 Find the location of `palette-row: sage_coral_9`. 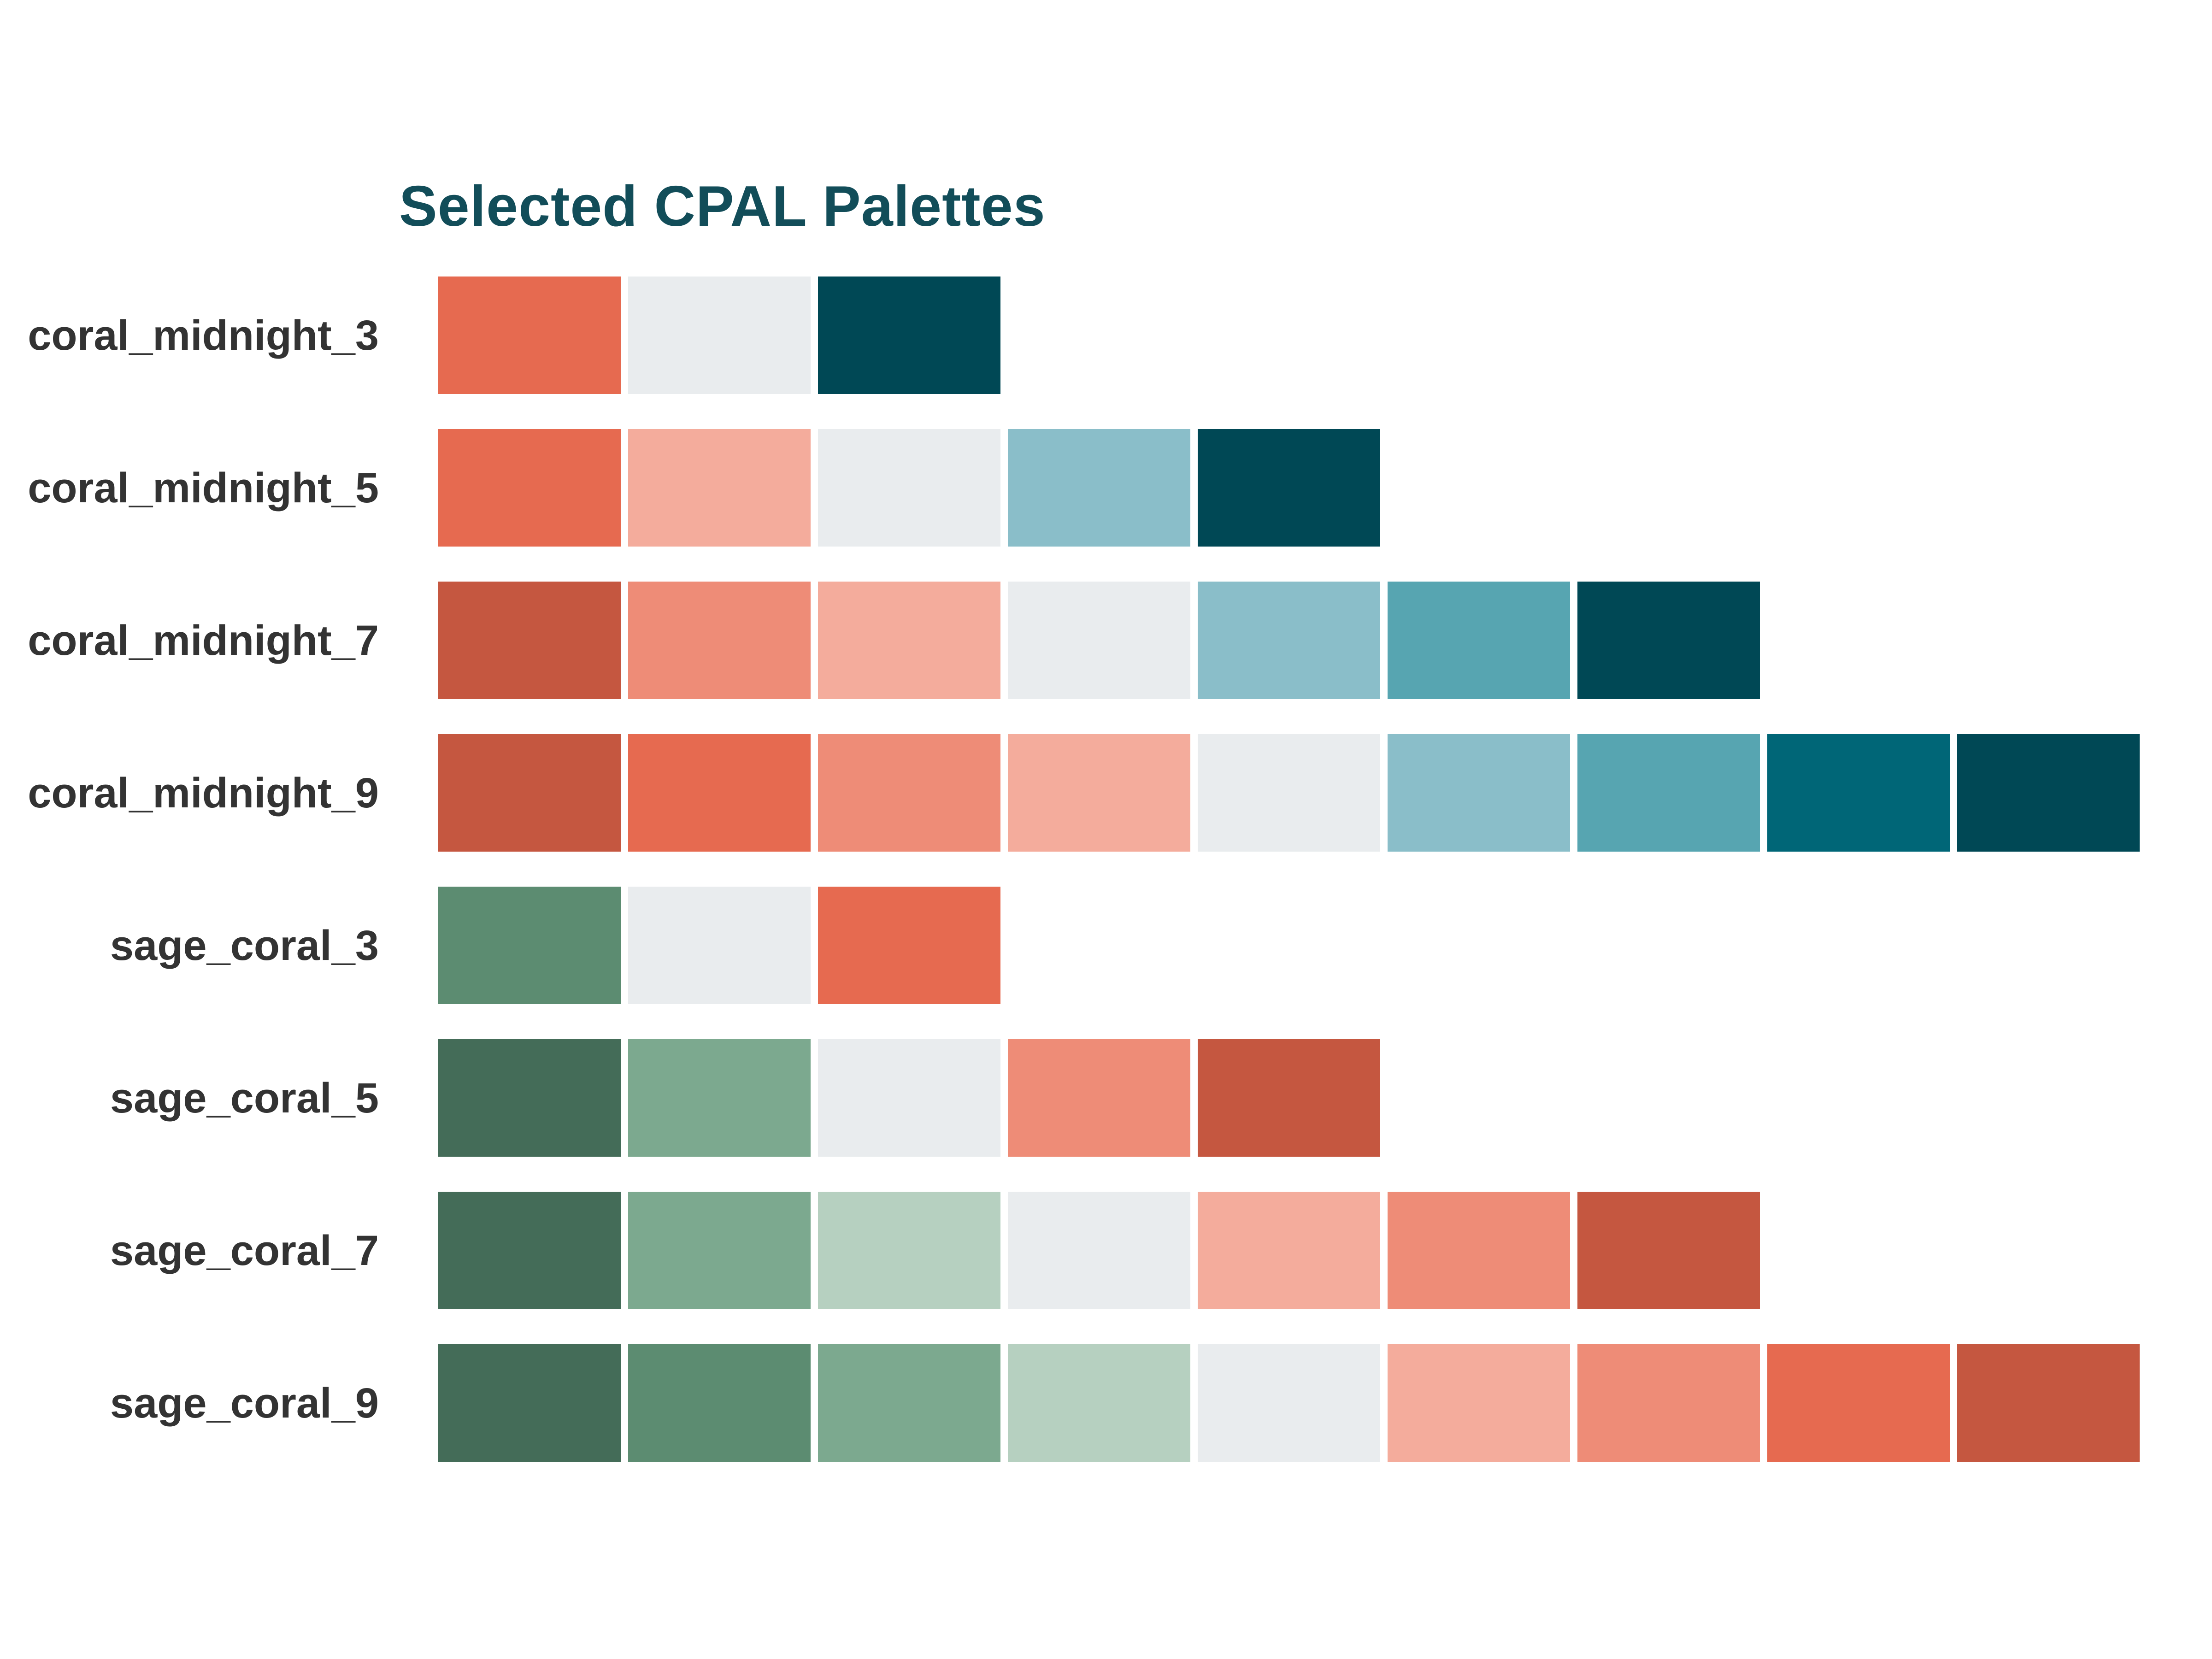

palette-row: sage_coral_9 is located at coordinates (1106, 1403).